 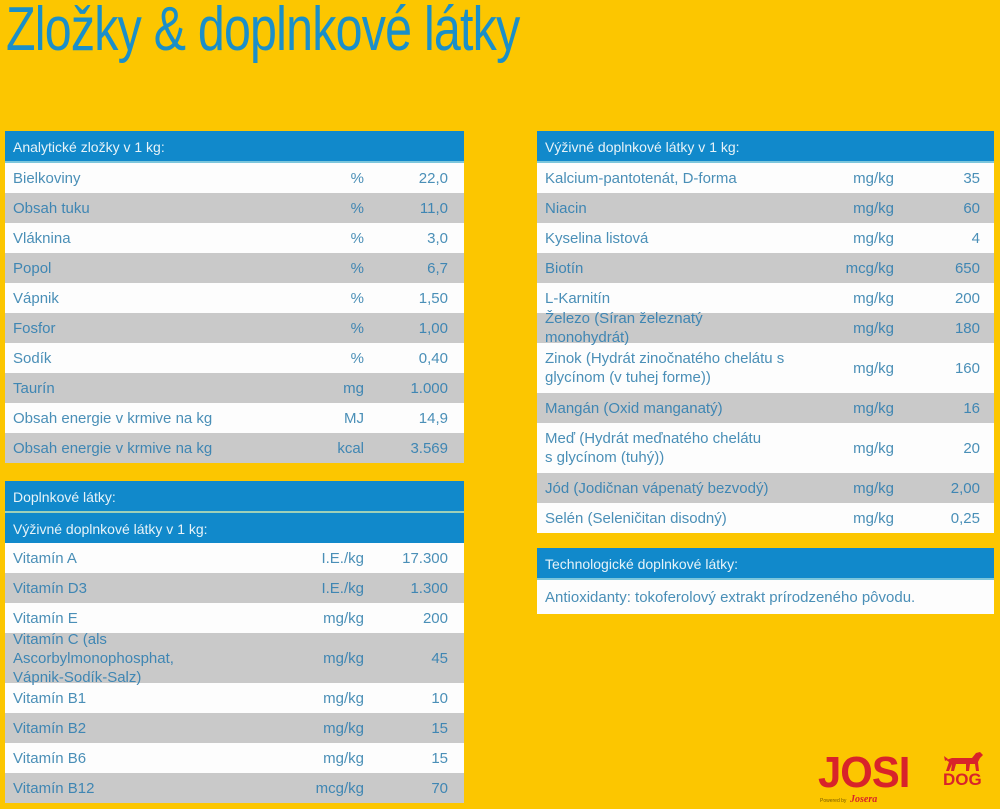 I want to click on table-row: Popol% 6,7, so click(x=234, y=268).